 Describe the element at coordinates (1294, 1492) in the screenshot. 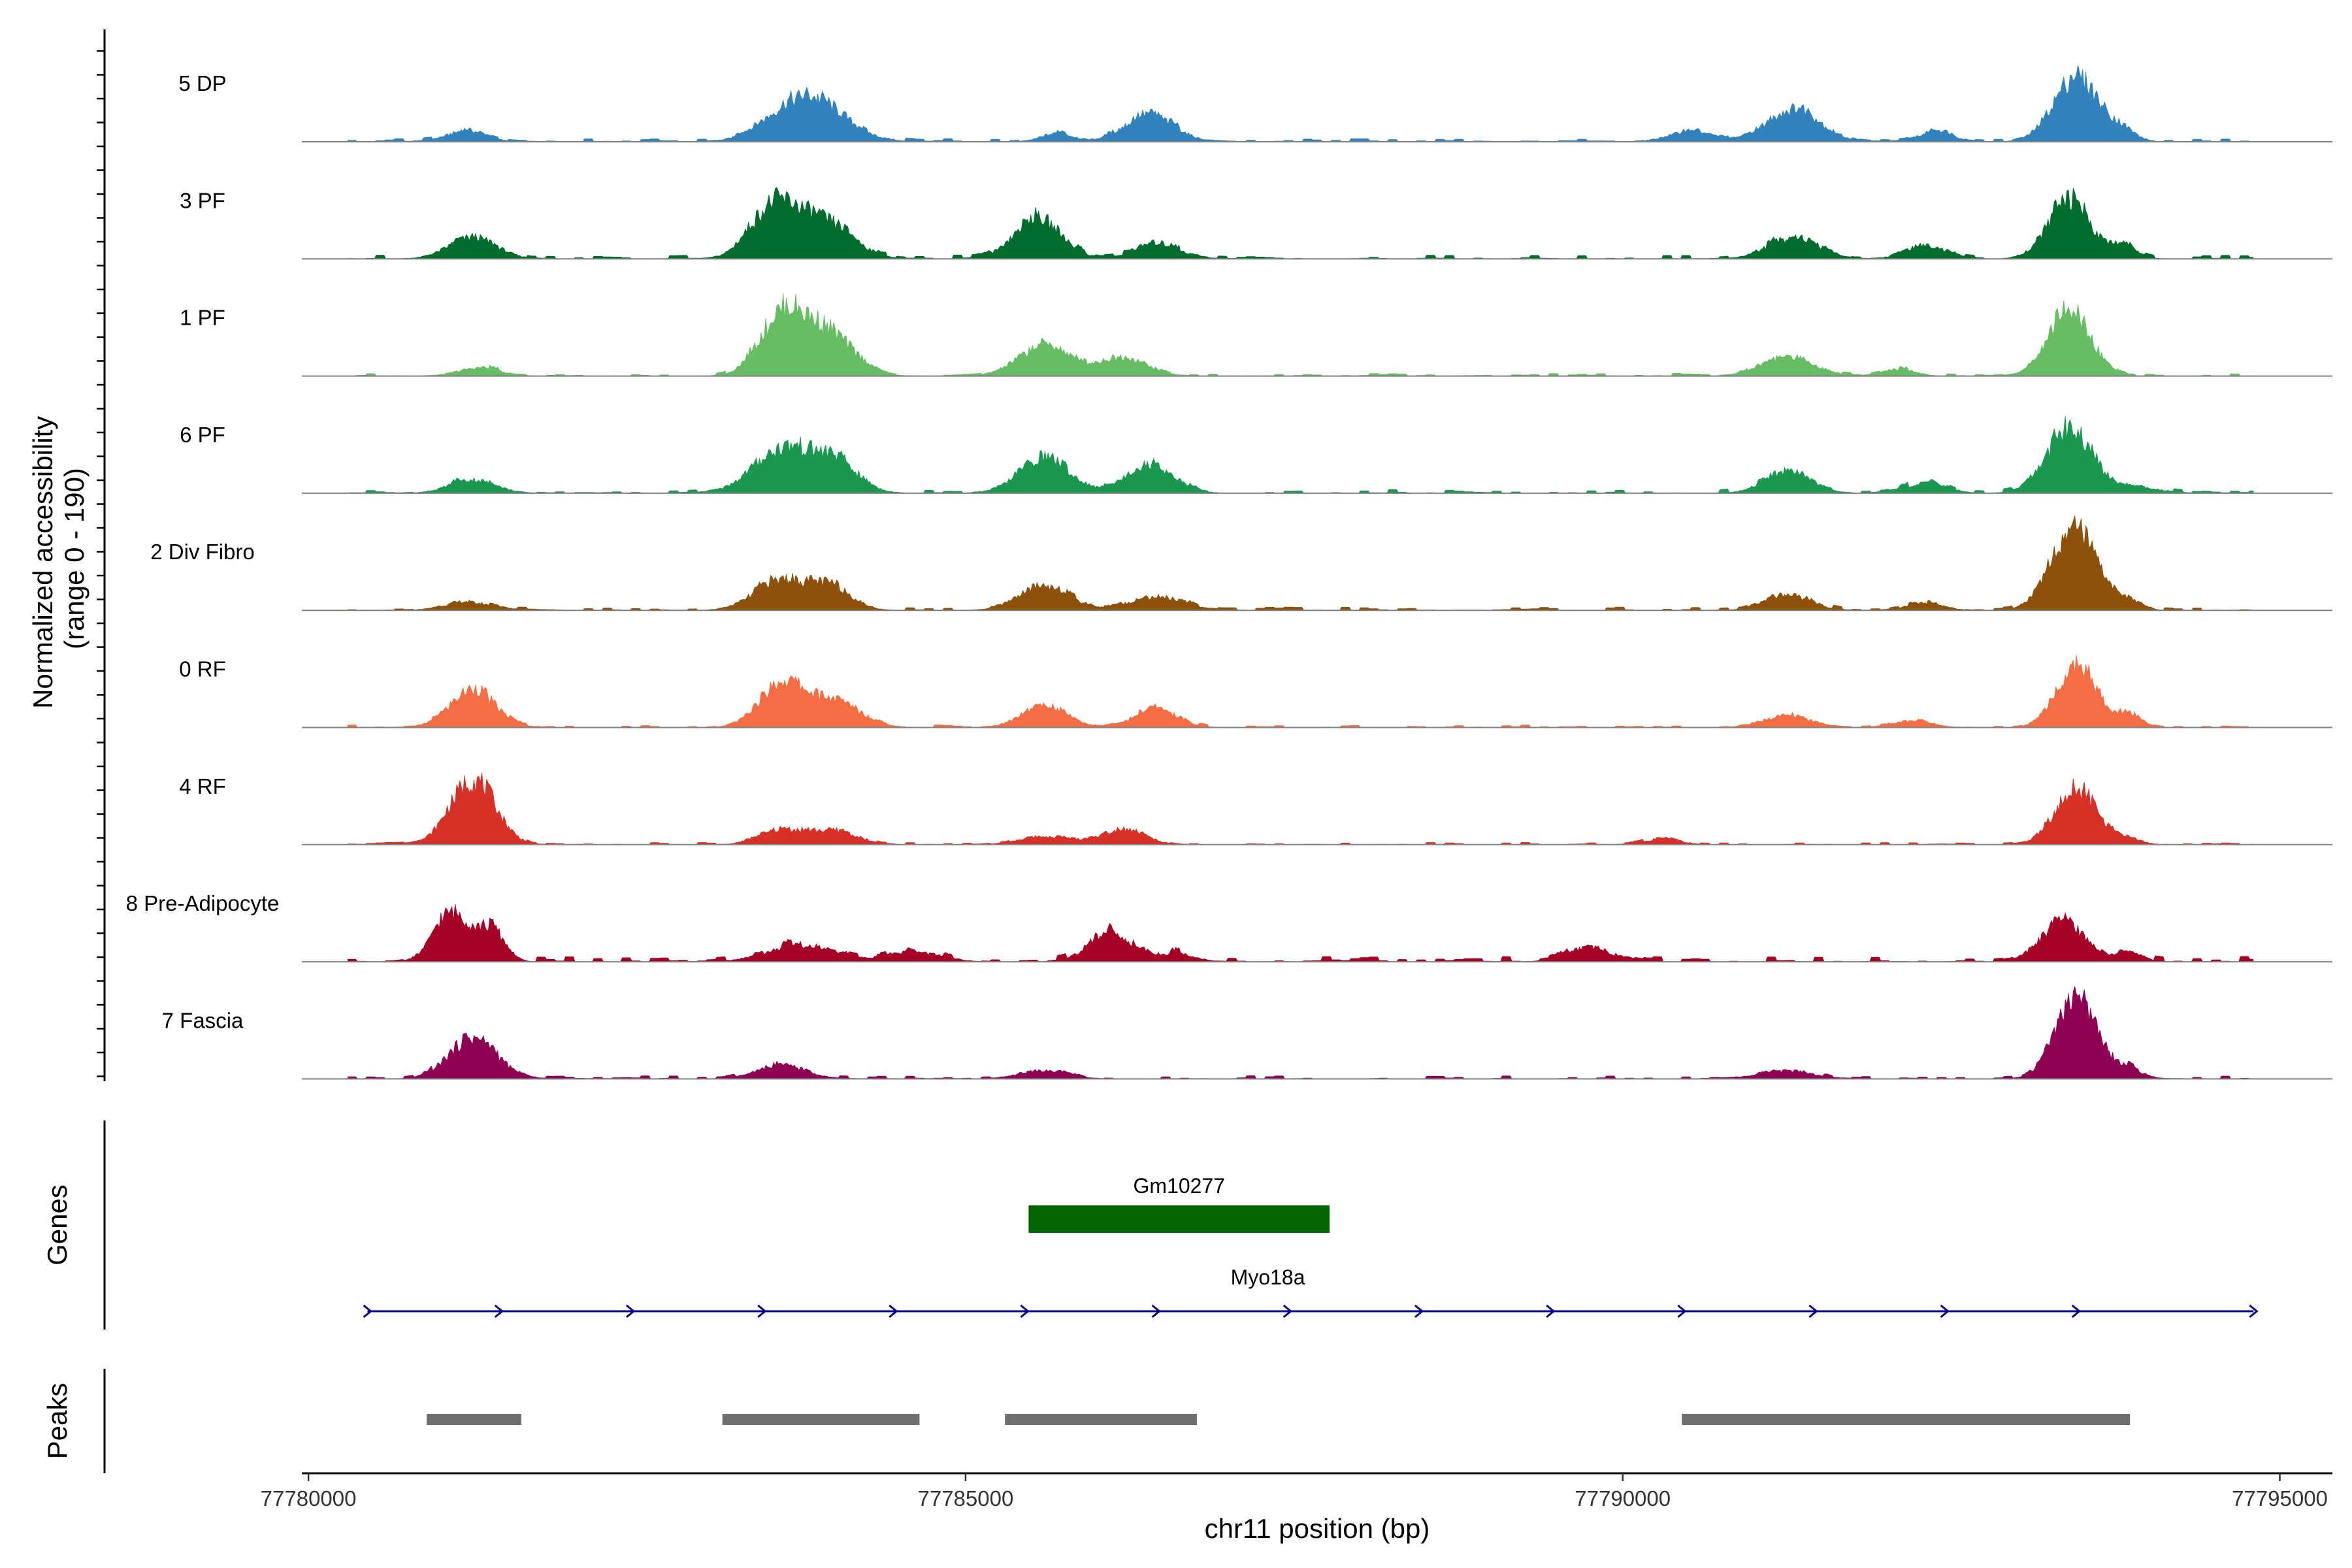

I see `x-axis-ticks: 77780000 77785000 77790000 77795000` at that location.